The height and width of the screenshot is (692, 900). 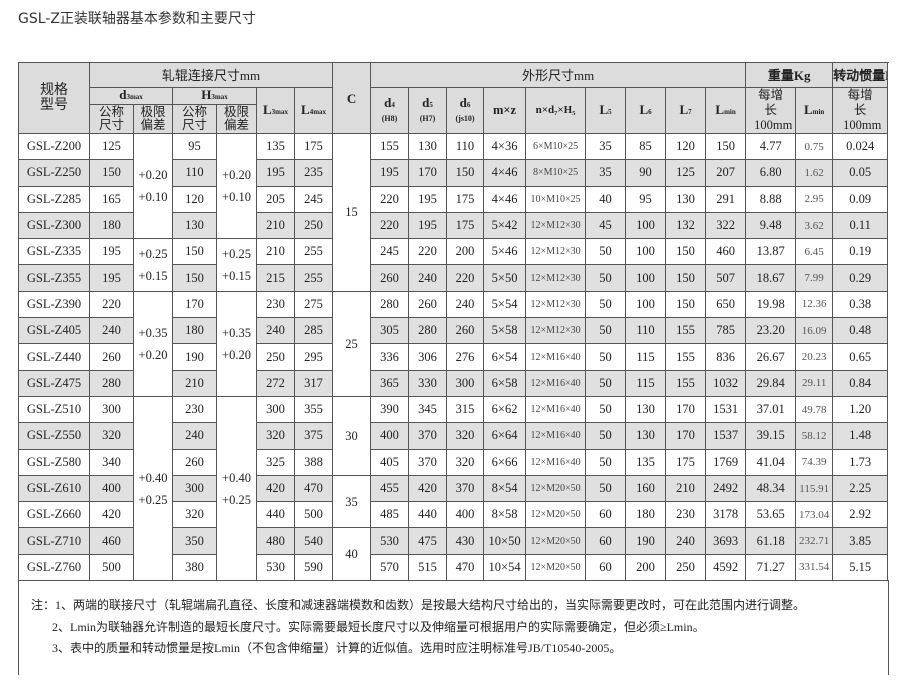 I want to click on cell-nd7h5: 6×M10×25, so click(x=556, y=146).